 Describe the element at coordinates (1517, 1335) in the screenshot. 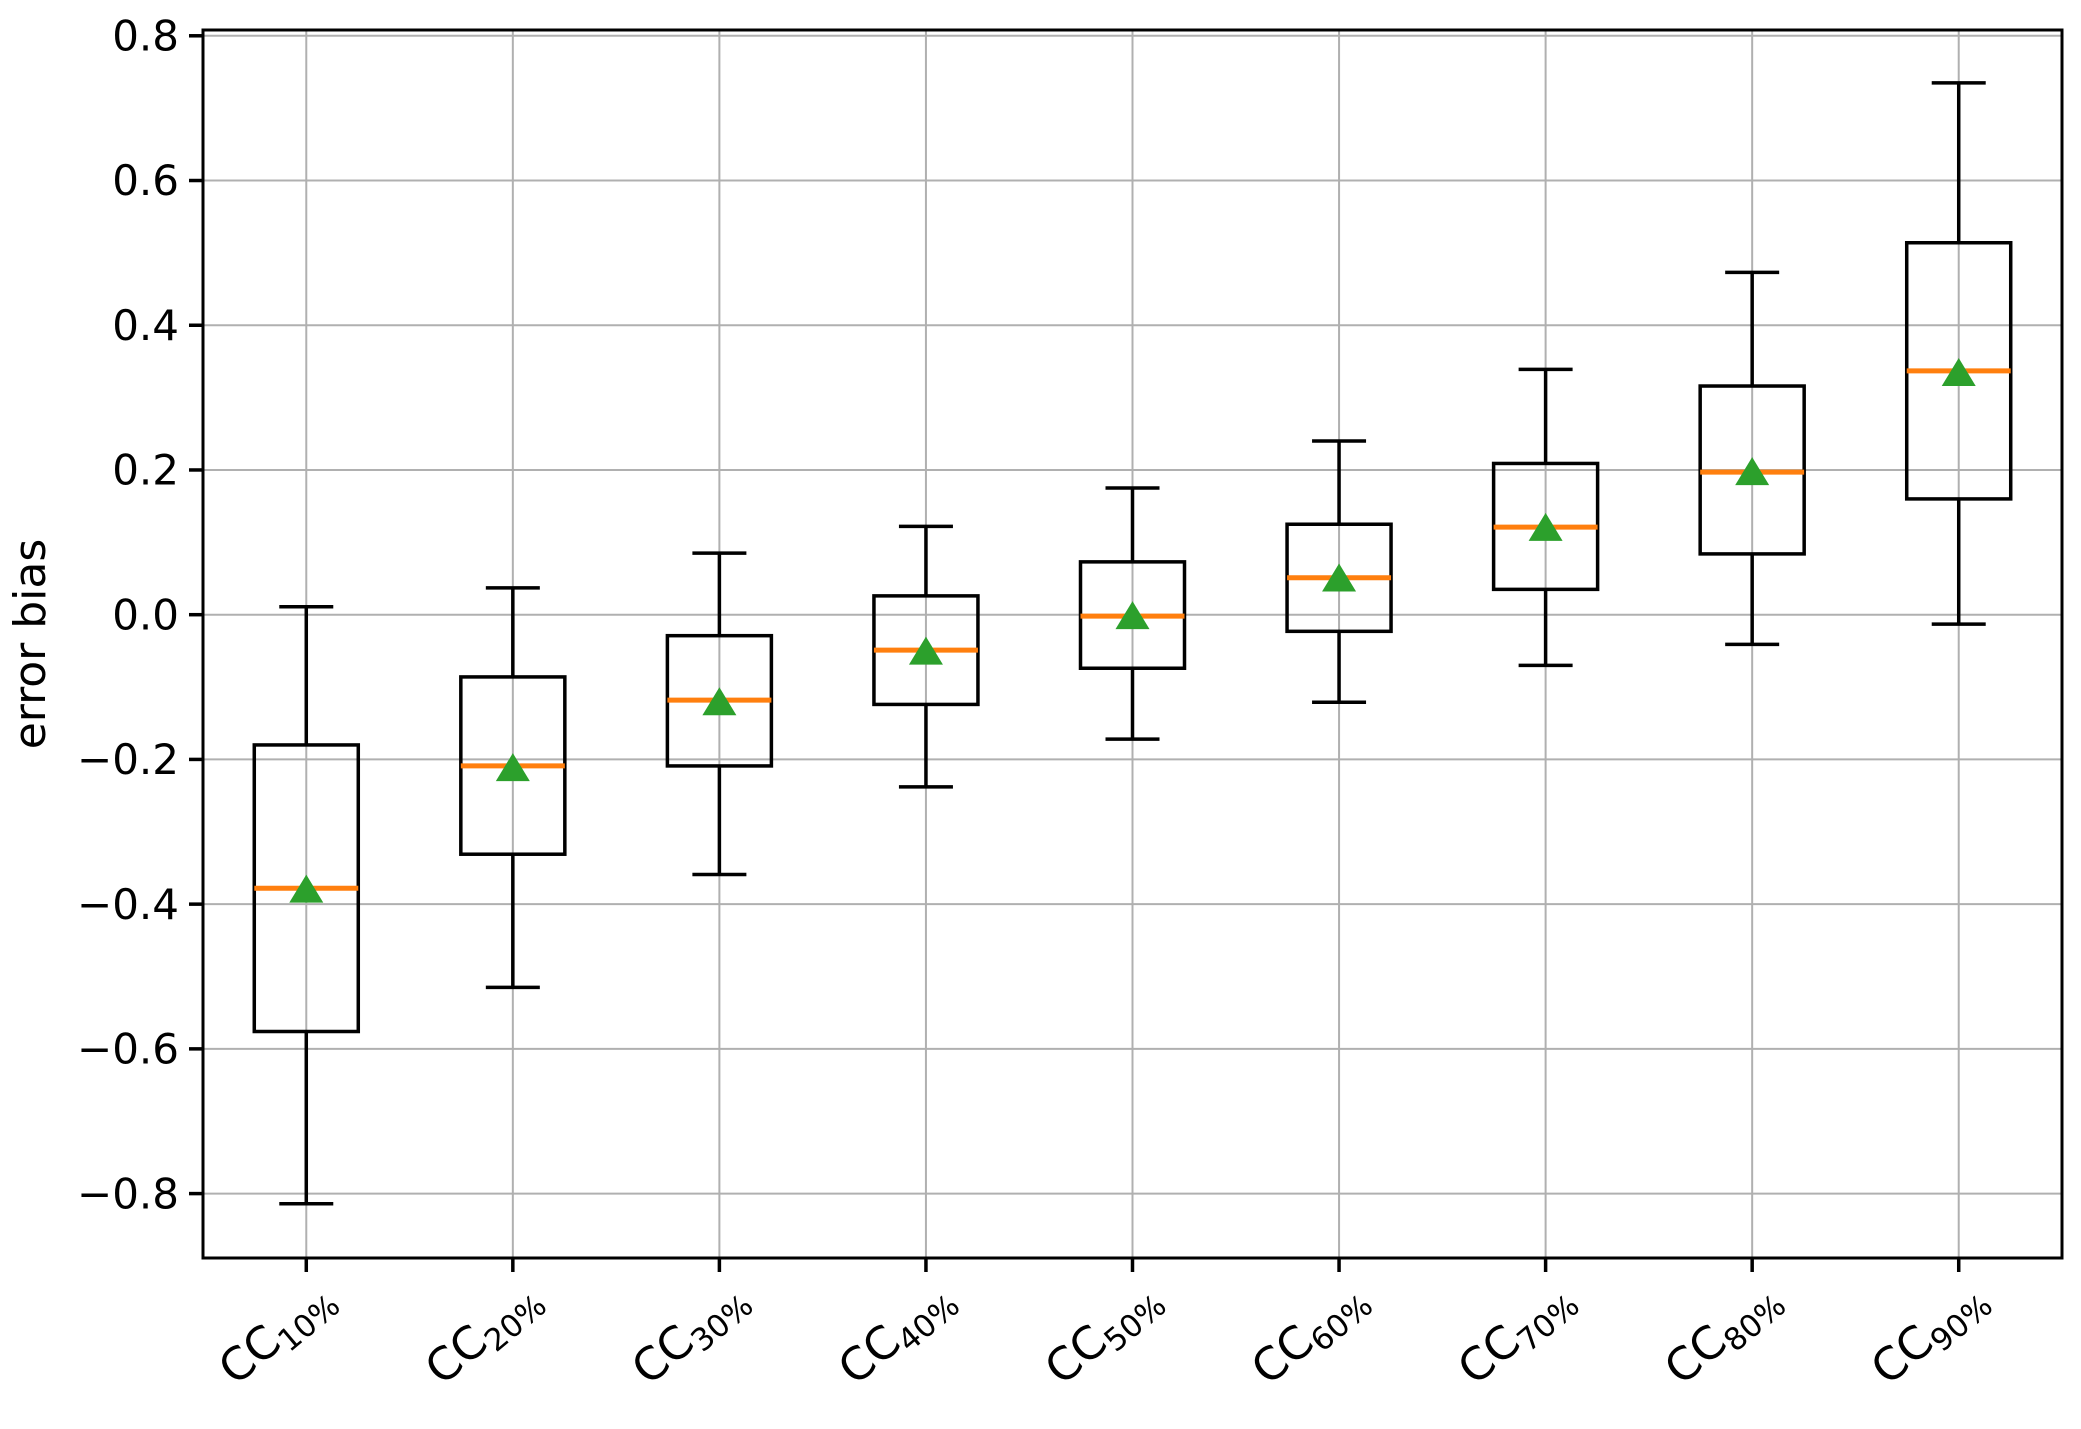

I see `x-tick-label-7: CC70%` at that location.